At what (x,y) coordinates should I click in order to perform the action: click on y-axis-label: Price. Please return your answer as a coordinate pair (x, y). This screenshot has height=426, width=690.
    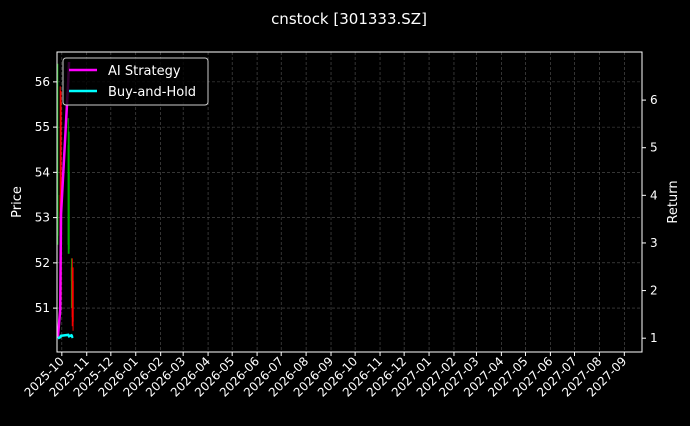
    Looking at the image, I should click on (17, 202).